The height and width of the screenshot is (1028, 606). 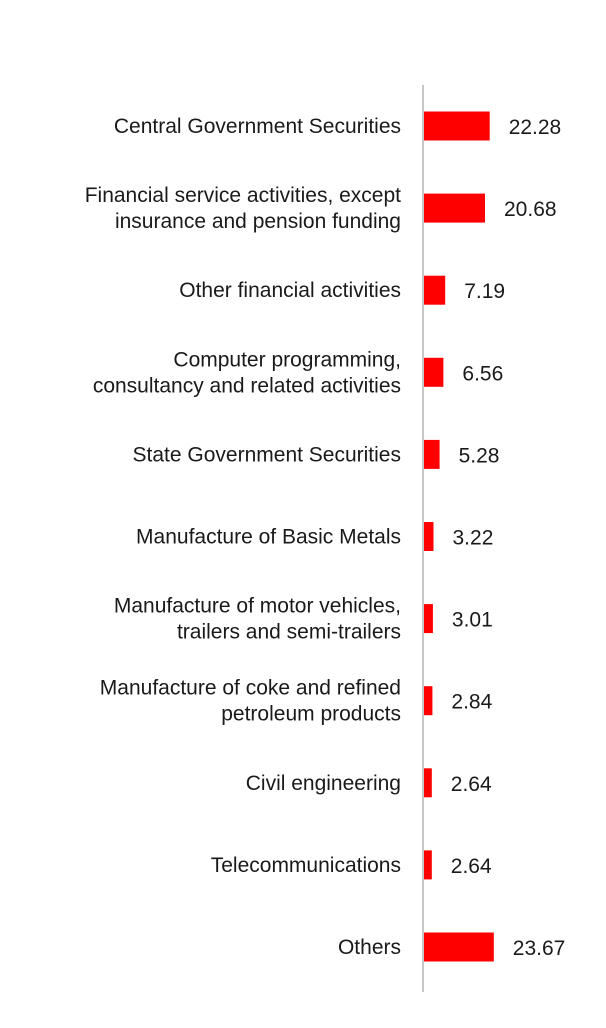 I want to click on category-label-0-line-0: Central Government Securities, so click(x=257, y=126).